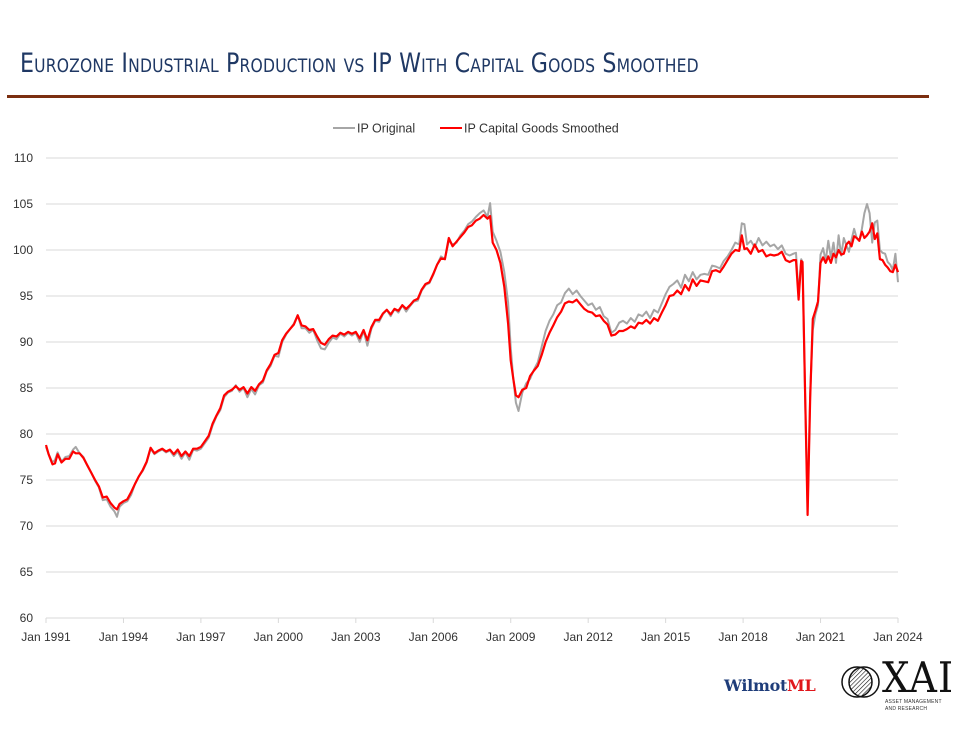  What do you see at coordinates (27, 342) in the screenshot?
I see `y-tick-label: 90` at bounding box center [27, 342].